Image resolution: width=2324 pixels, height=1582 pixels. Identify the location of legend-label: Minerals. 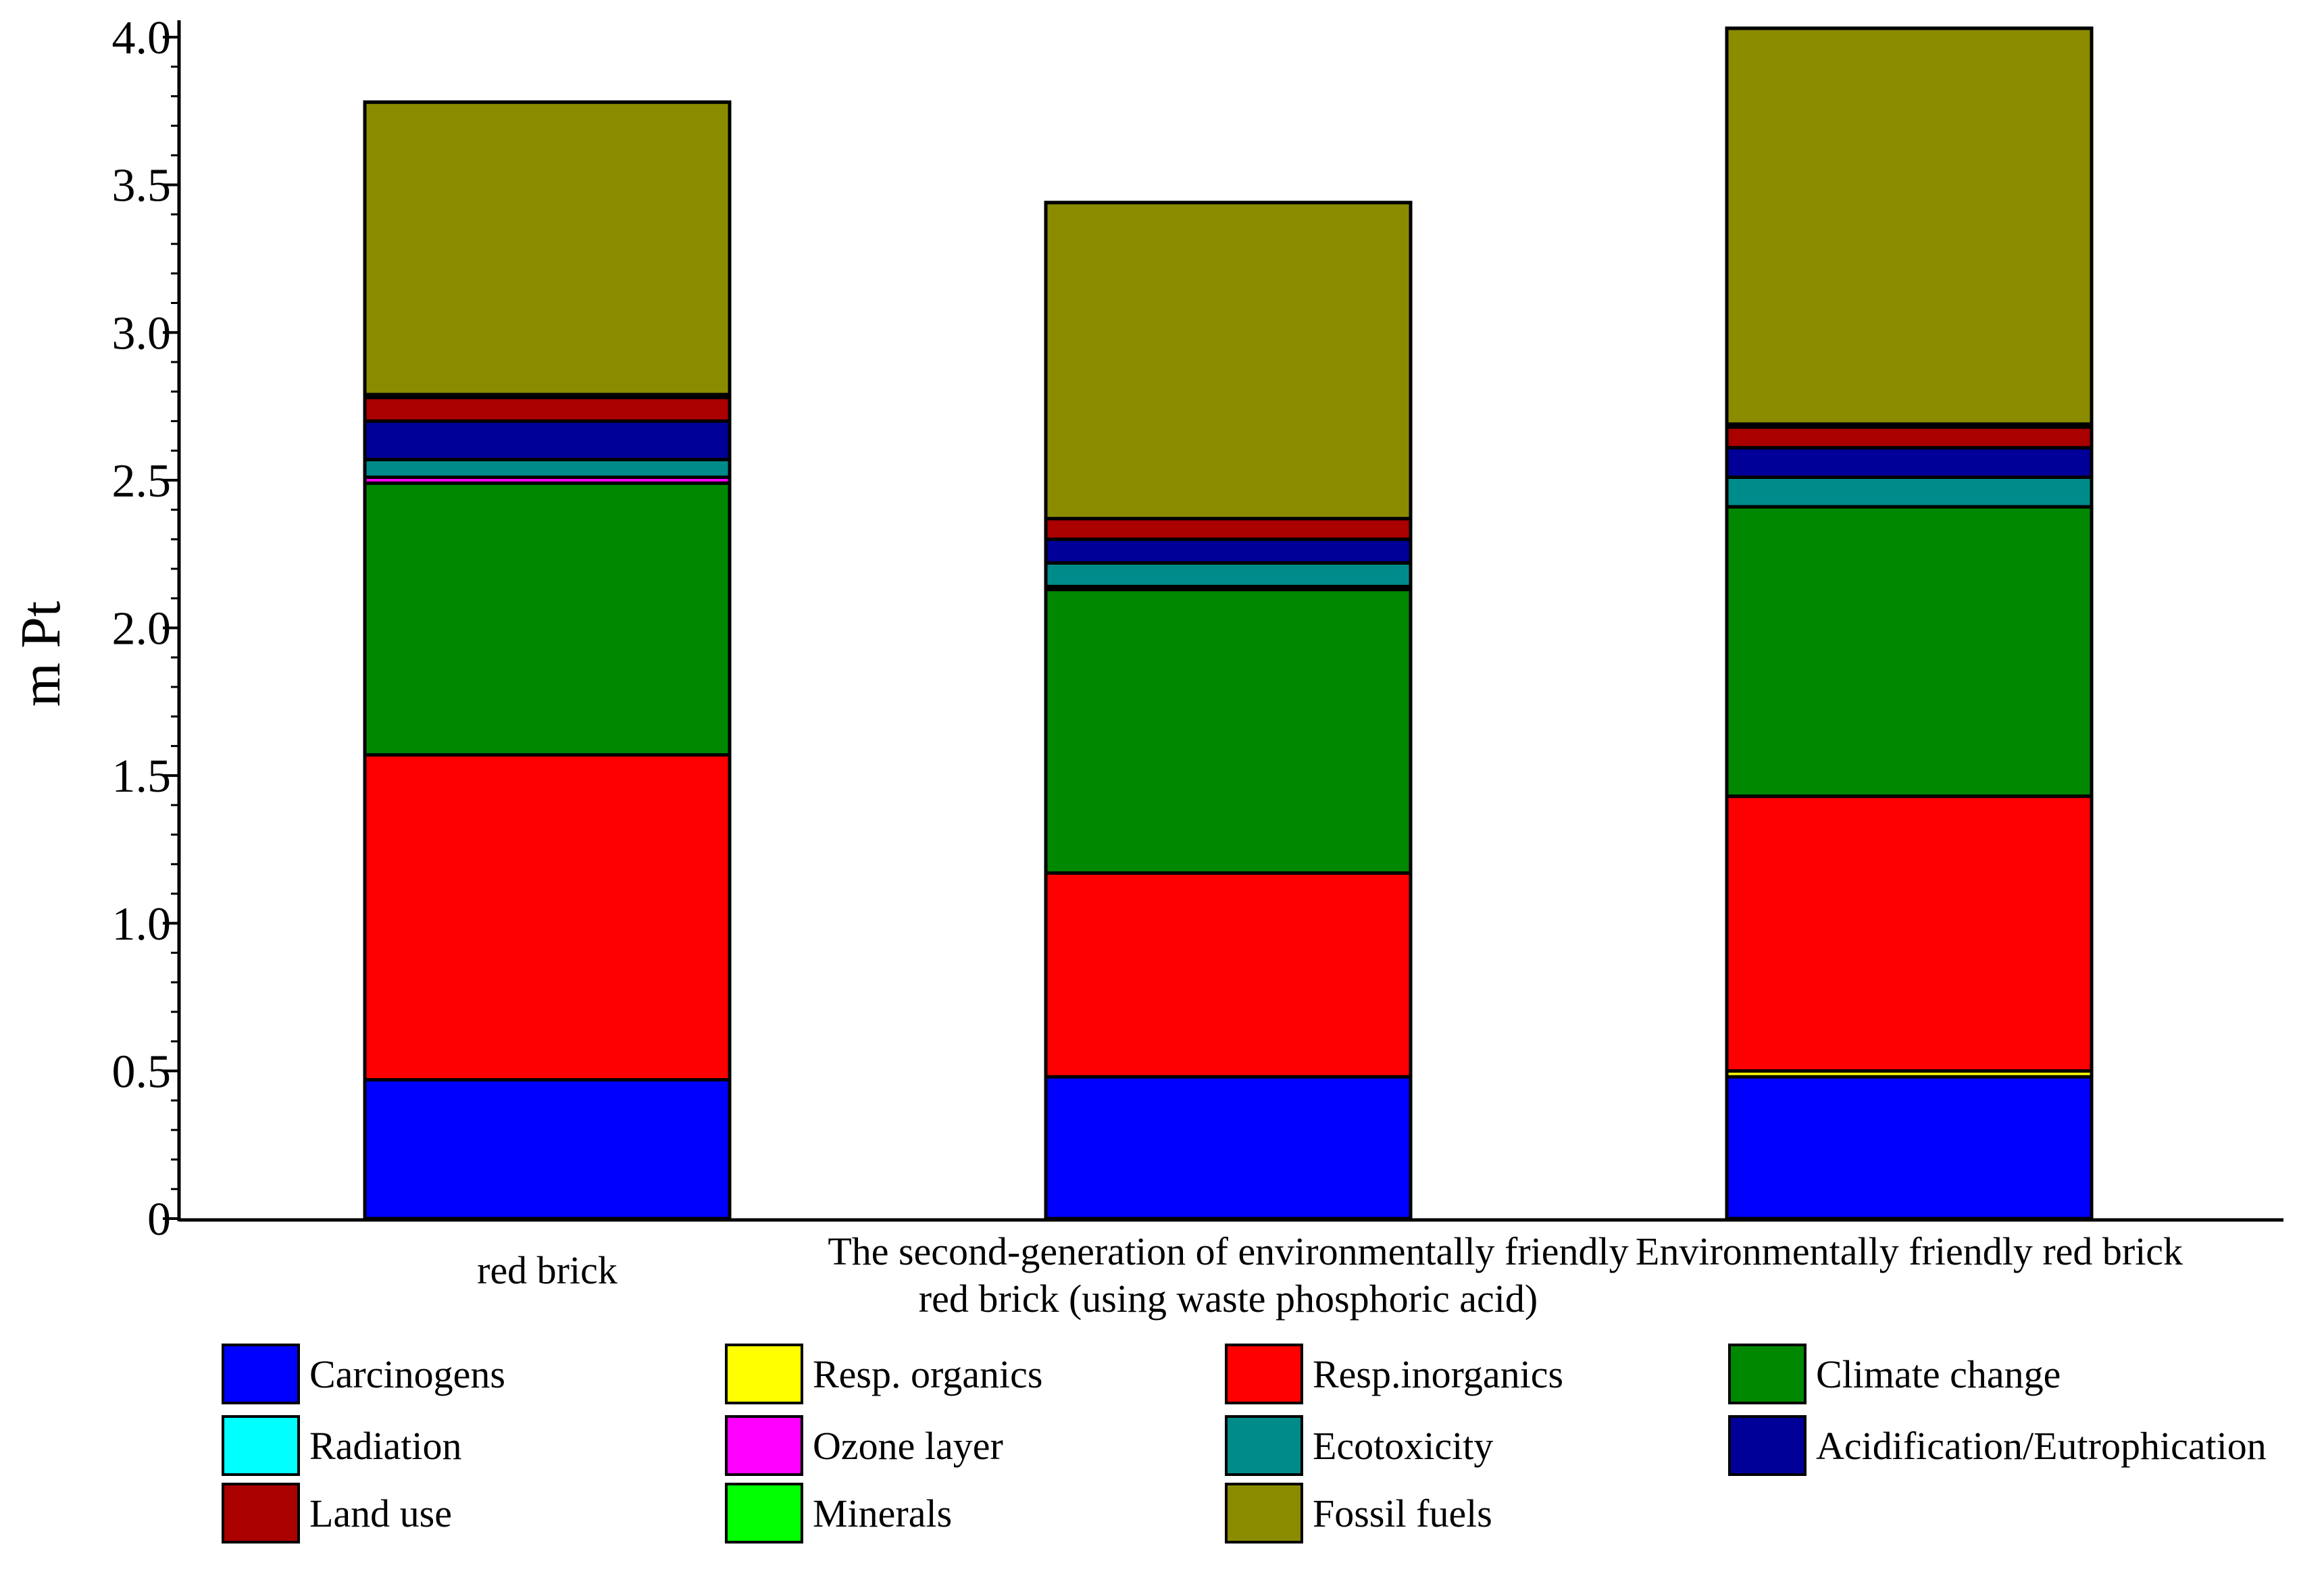
(882, 1513).